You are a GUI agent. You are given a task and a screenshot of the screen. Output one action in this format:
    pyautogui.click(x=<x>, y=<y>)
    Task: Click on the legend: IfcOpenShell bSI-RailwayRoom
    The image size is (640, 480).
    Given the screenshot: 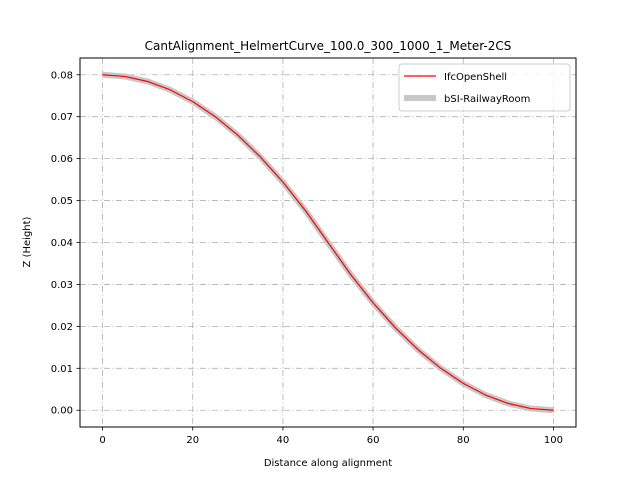 What is the action you would take?
    pyautogui.click(x=484, y=87)
    